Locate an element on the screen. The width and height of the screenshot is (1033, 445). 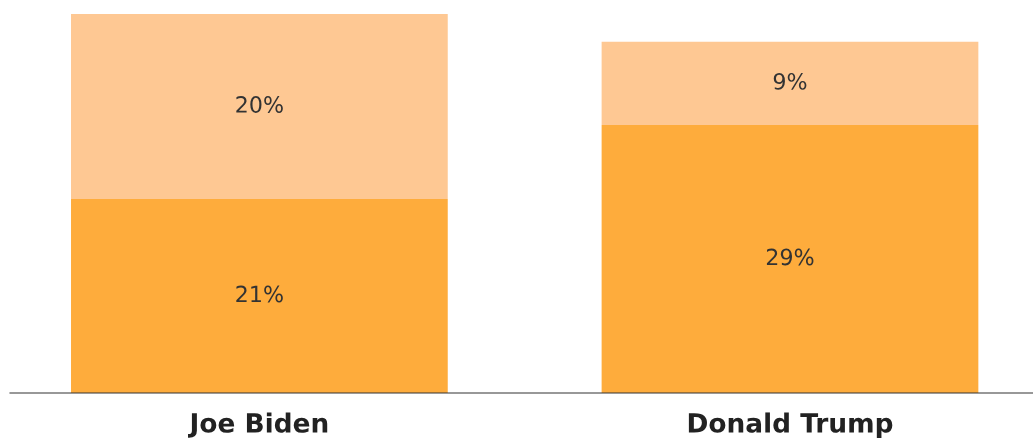
data-label: 21% is located at coordinates (259, 294).